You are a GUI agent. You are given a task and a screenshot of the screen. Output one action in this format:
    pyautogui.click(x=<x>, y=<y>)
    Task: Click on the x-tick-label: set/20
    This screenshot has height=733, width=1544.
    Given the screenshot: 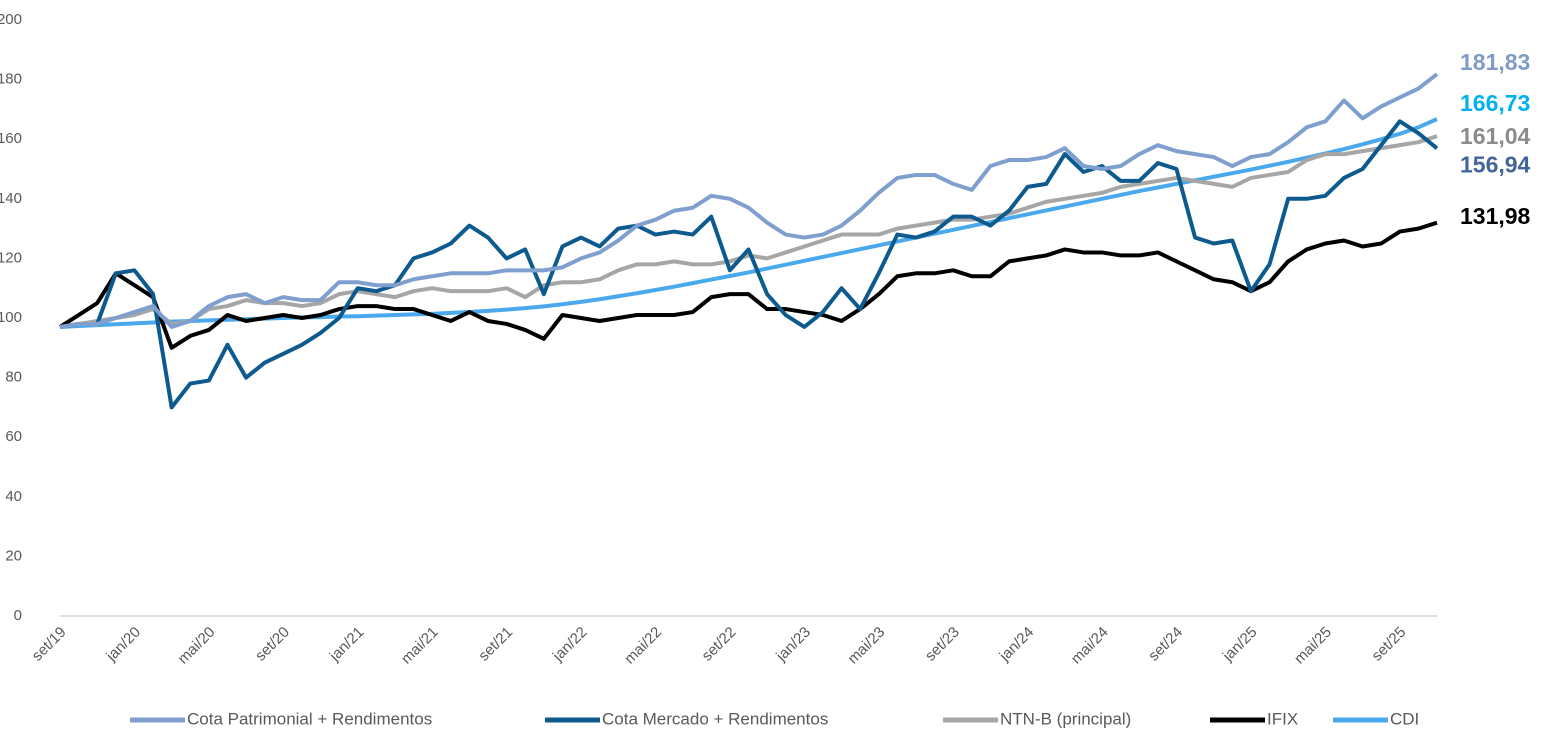 What is the action you would take?
    pyautogui.click(x=272, y=644)
    